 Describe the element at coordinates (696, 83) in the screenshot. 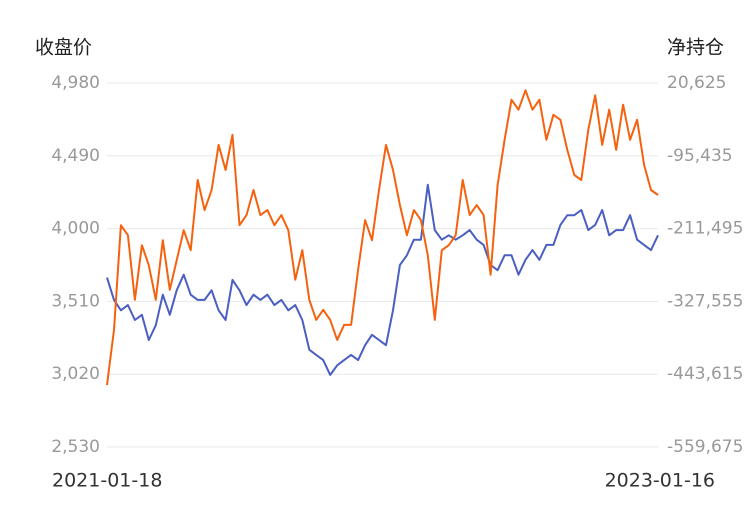

I see `y2-tick-label: 20,625` at that location.